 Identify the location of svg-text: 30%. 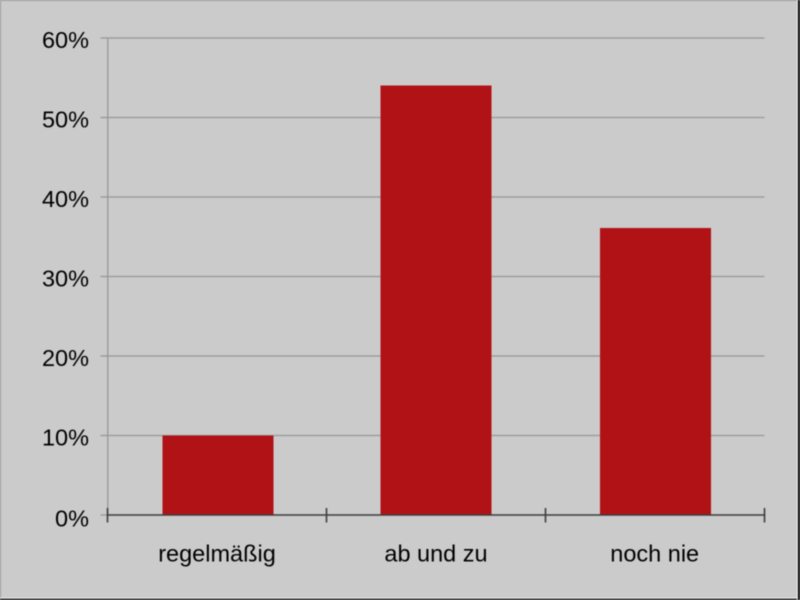
(65, 279).